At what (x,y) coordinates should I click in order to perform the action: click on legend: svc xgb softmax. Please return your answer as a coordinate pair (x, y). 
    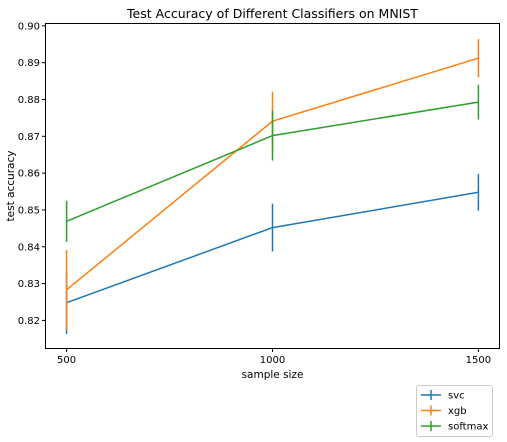
    Looking at the image, I should click on (454, 411).